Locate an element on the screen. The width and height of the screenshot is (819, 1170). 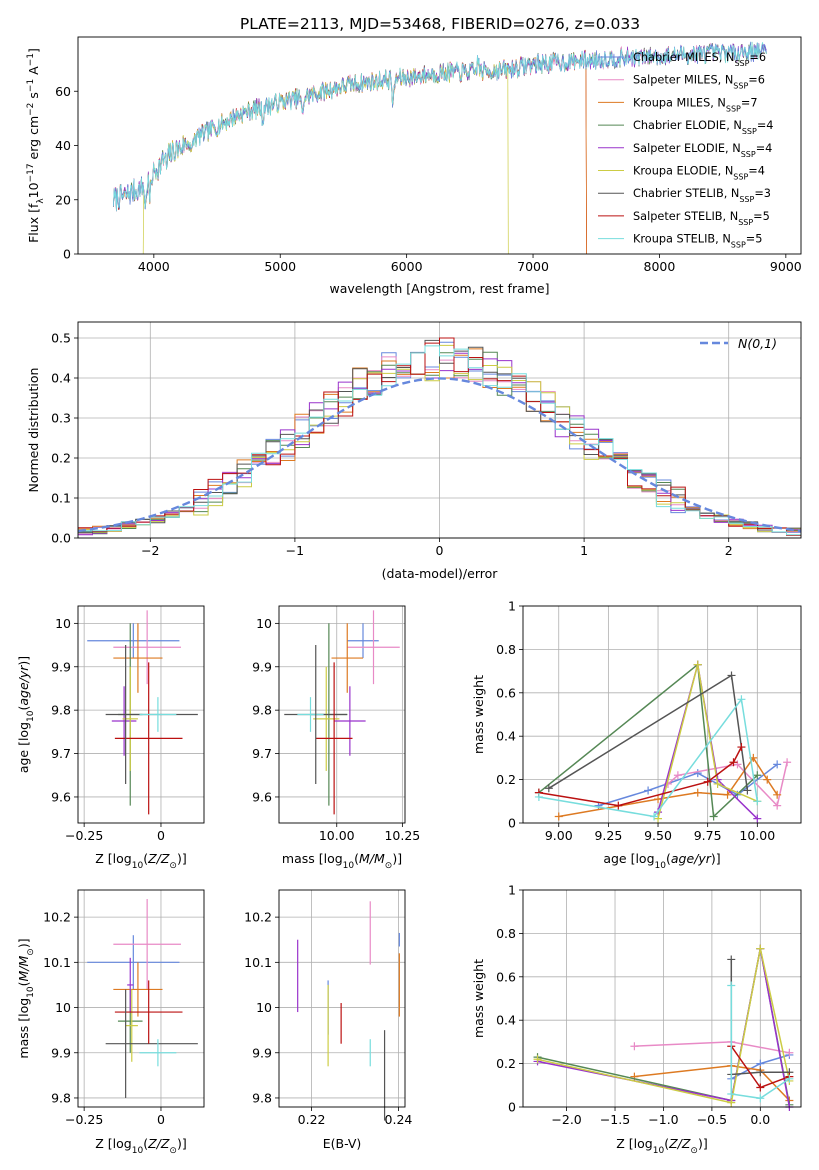
y-axis-label: age [log10(age/yr)] is located at coordinates (26, 714).